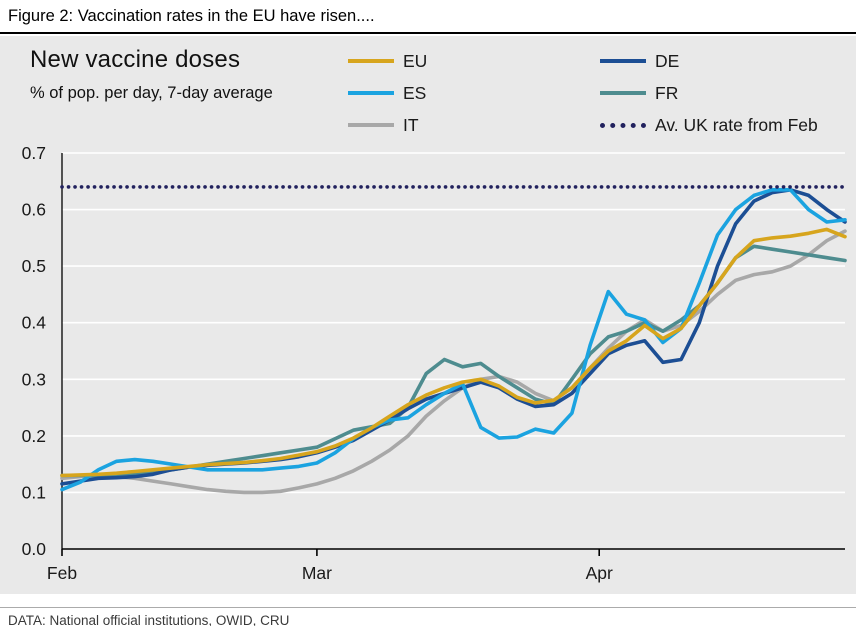 This screenshot has width=856, height=626. Describe the element at coordinates (415, 92) in the screenshot. I see `legend-label-es: ES` at that location.